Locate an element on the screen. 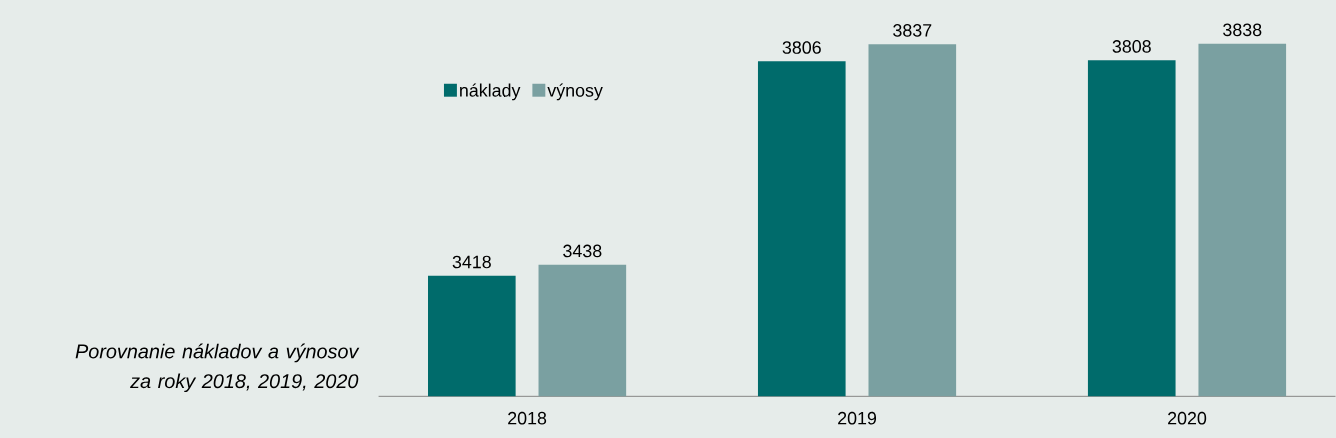 The height and width of the screenshot is (438, 1336). x-tick-label: 2020 is located at coordinates (1187, 418).